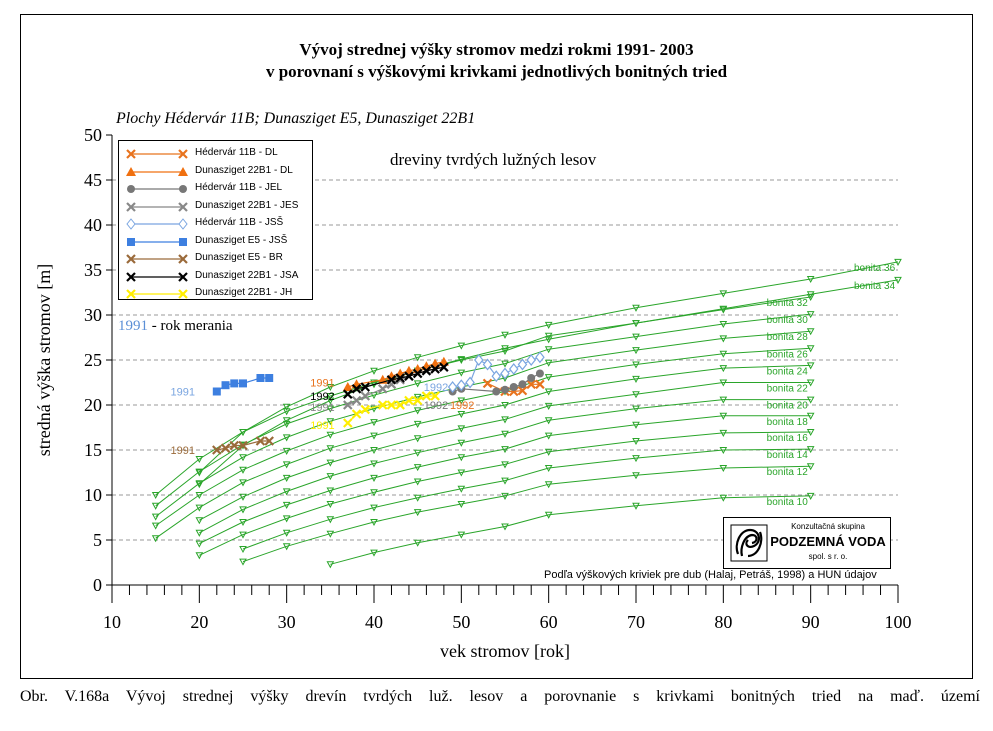 The image size is (993, 731). I want to click on year-label-6: 1992, so click(436, 388).